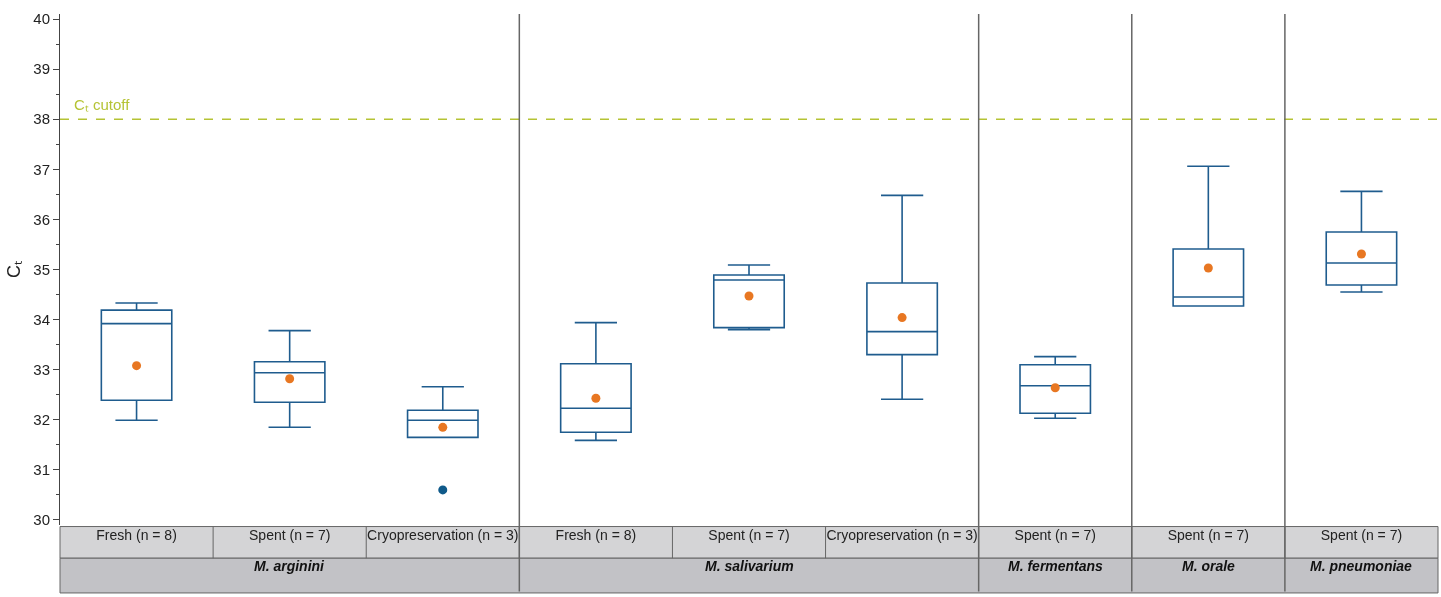 The width and height of the screenshot is (1441, 597). Describe the element at coordinates (41, 319) in the screenshot. I see `y-tick-label: 34` at that location.